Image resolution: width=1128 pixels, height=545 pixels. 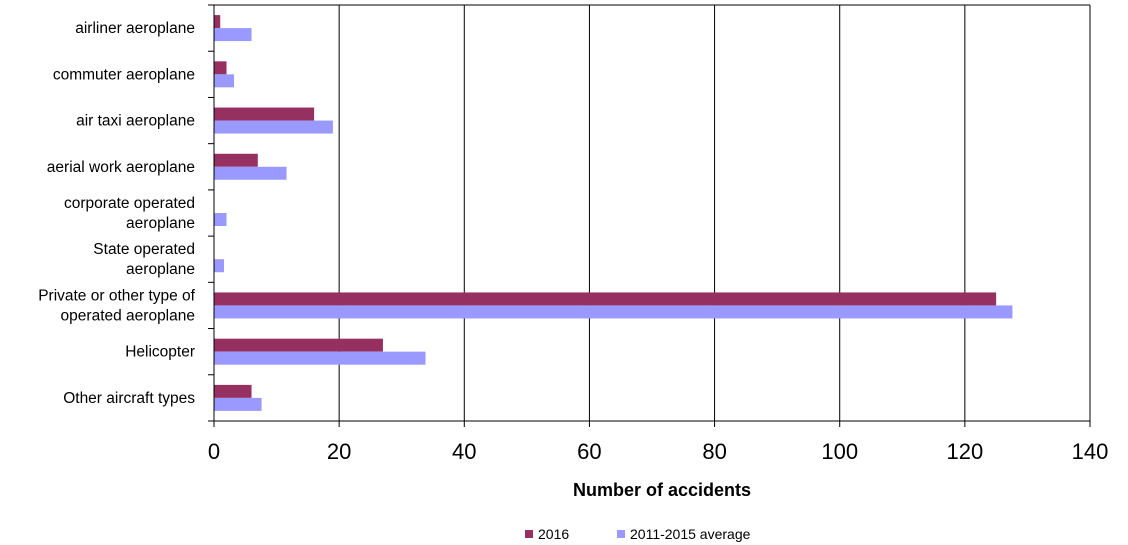 I want to click on x-tick-label-0: 0, so click(x=214, y=451).